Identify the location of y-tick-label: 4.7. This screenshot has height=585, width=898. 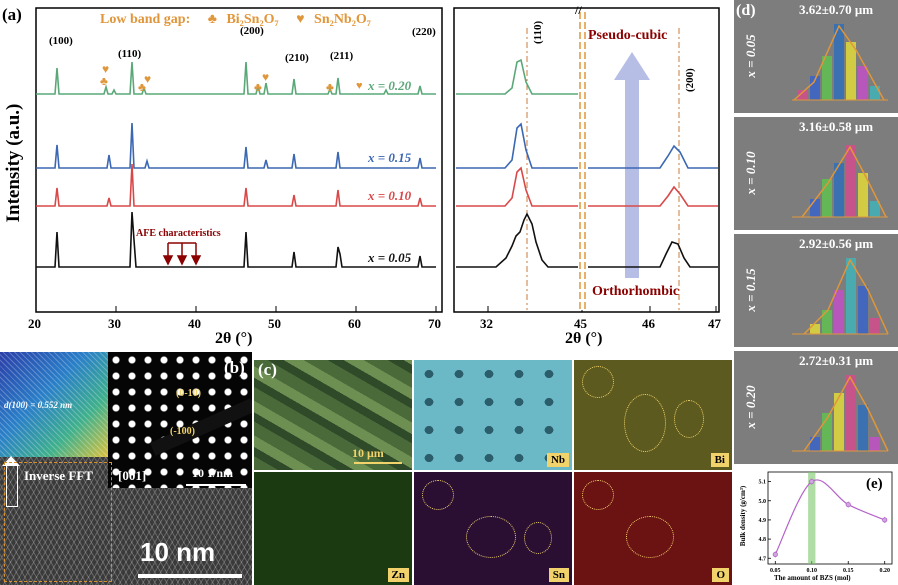
(763, 559).